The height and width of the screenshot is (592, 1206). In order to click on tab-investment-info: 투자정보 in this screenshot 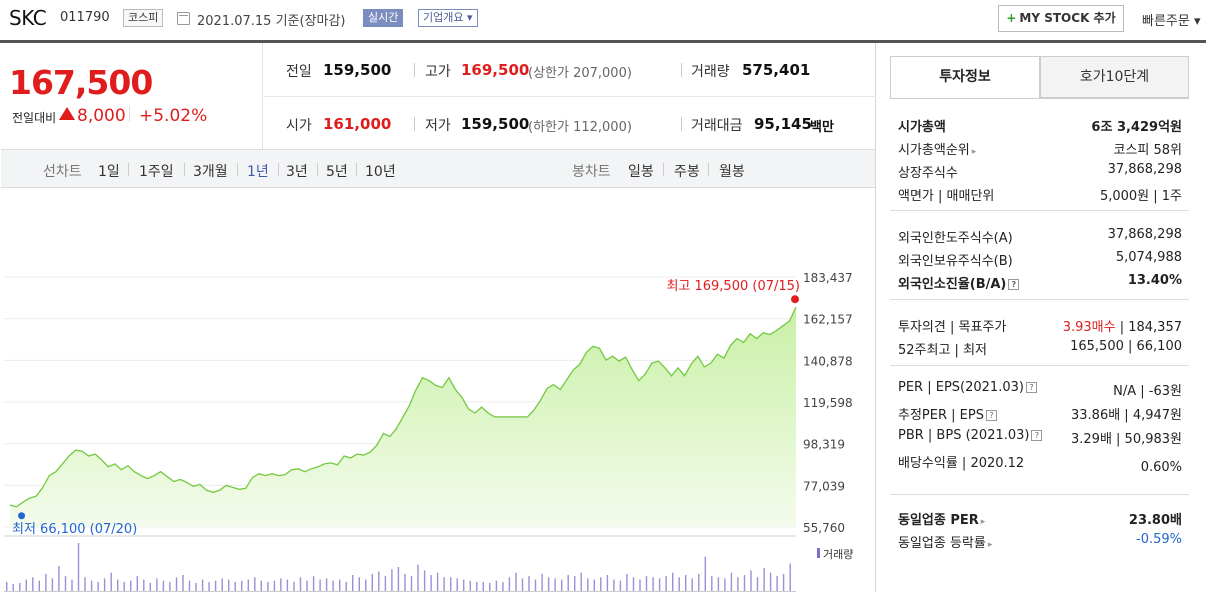, I will do `click(965, 77)`.